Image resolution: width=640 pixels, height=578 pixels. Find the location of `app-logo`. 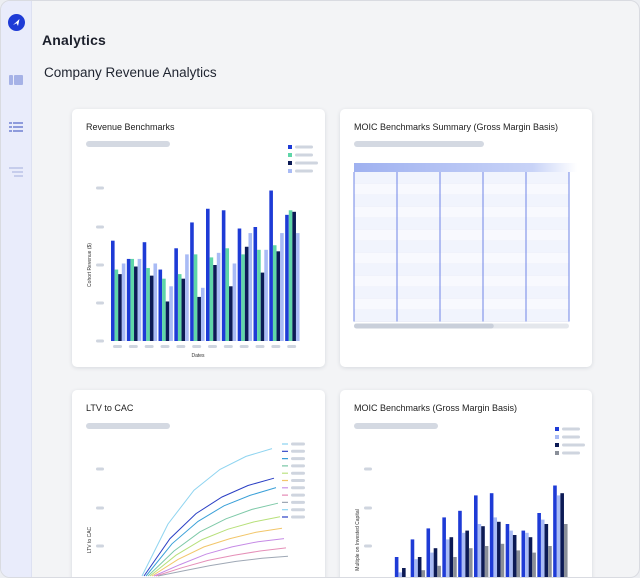

app-logo is located at coordinates (16, 22).